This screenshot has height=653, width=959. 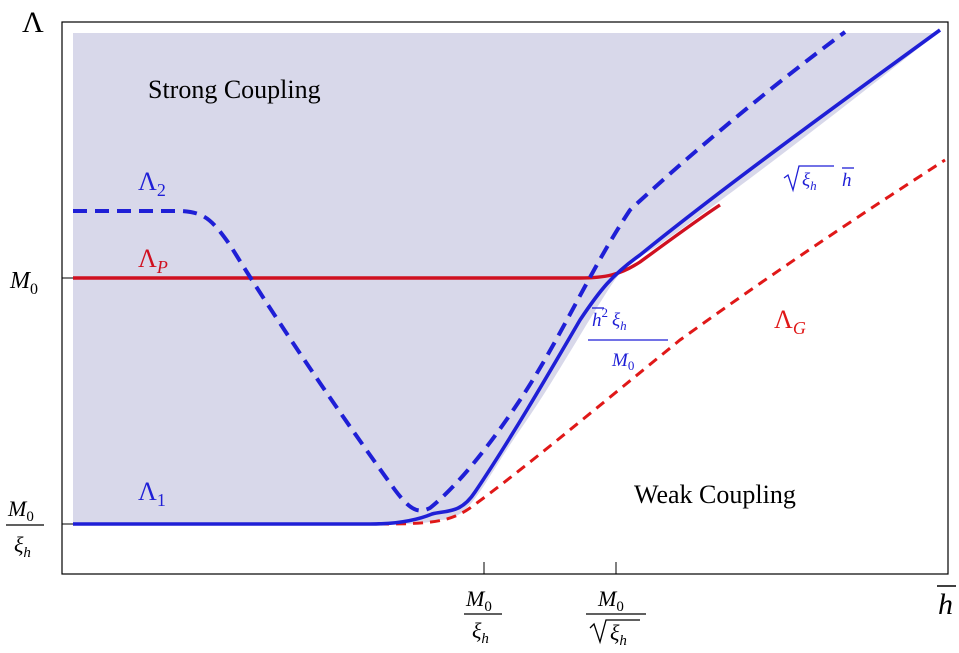 I want to click on sqrt-xi-h-annotation: ξh h, so click(x=818, y=179).